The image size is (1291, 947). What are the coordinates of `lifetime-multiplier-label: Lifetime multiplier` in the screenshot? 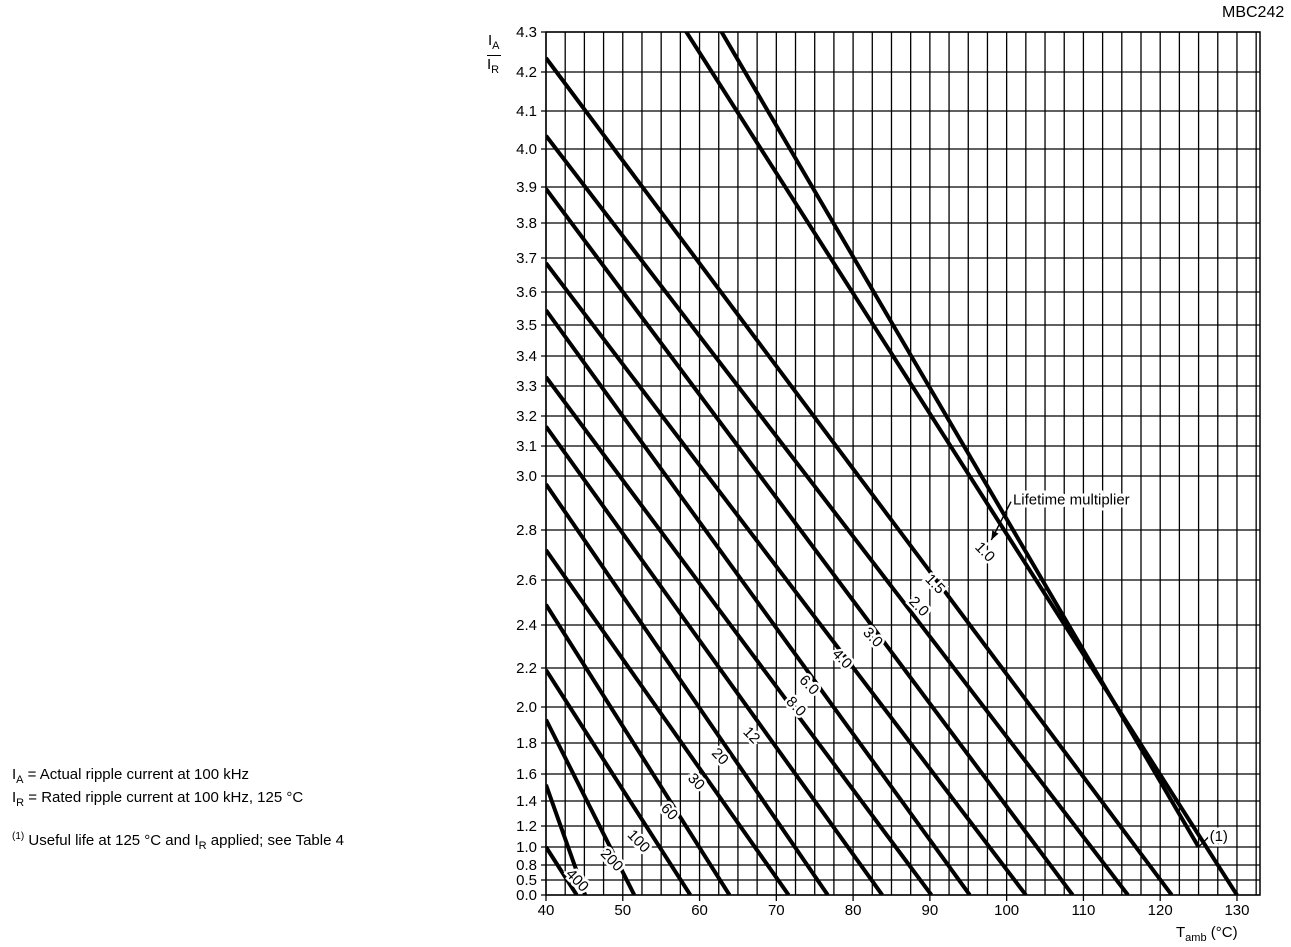 It's located at (1071, 500).